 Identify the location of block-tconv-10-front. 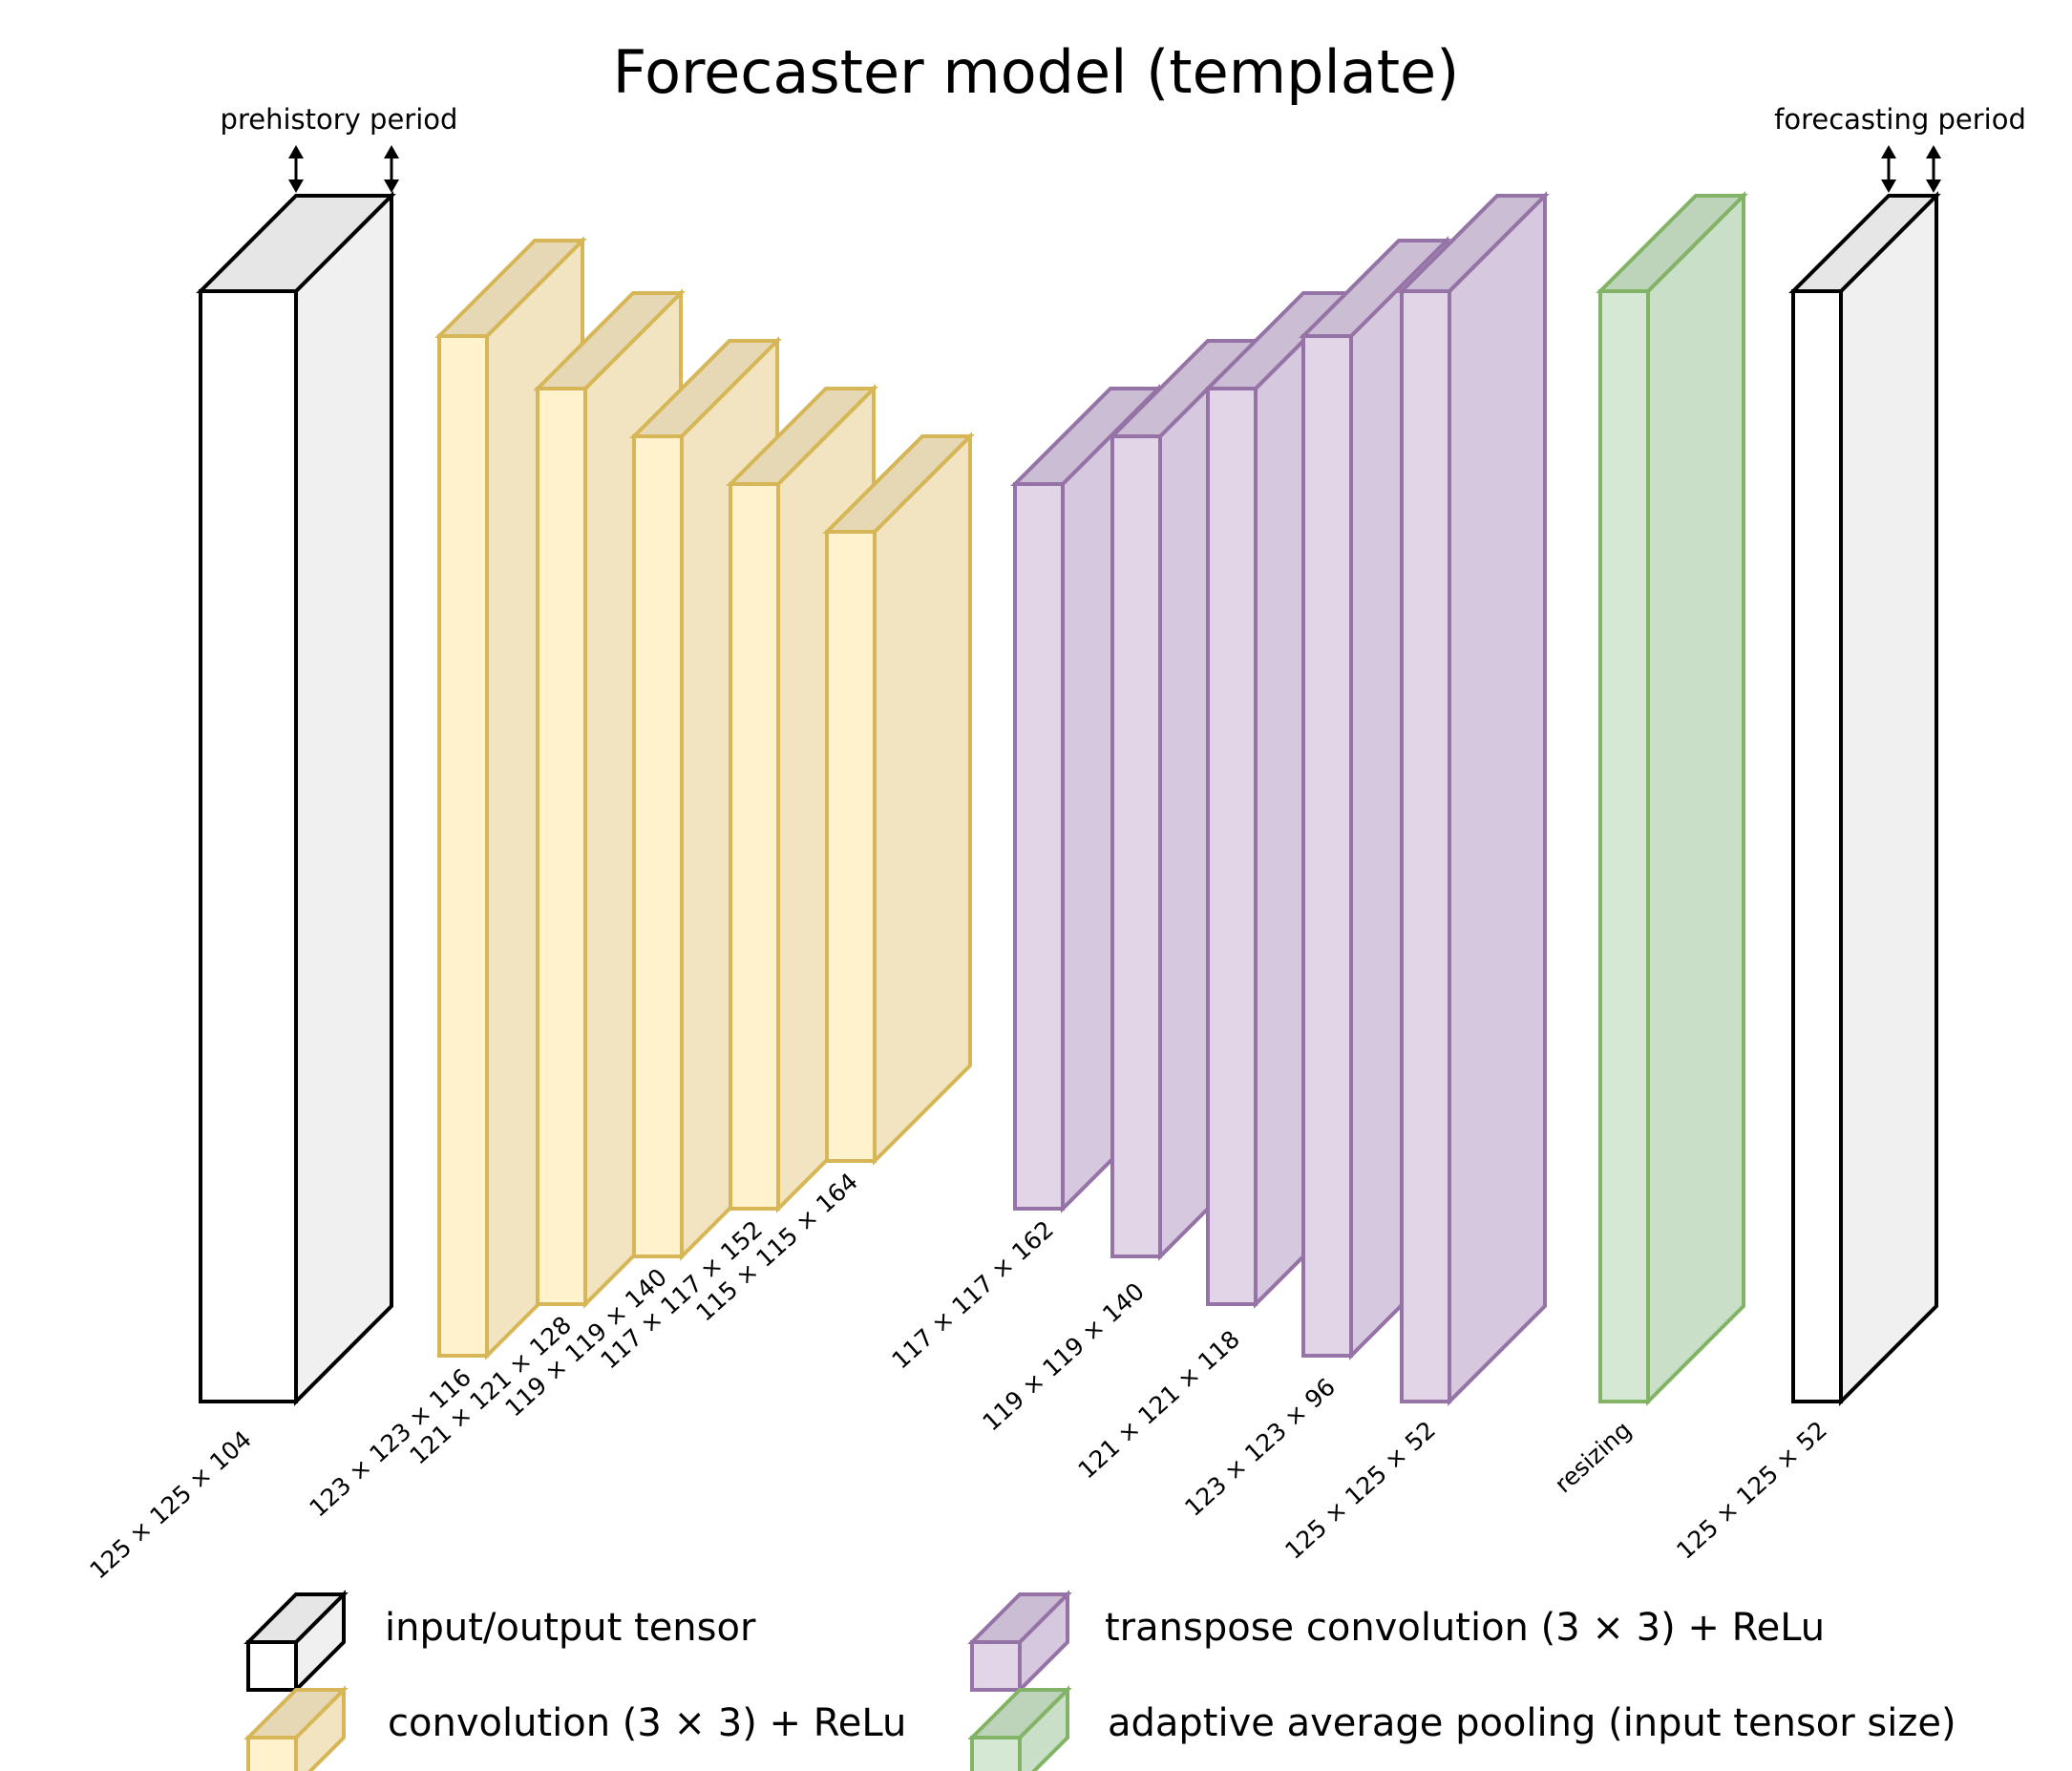
(1327, 846).